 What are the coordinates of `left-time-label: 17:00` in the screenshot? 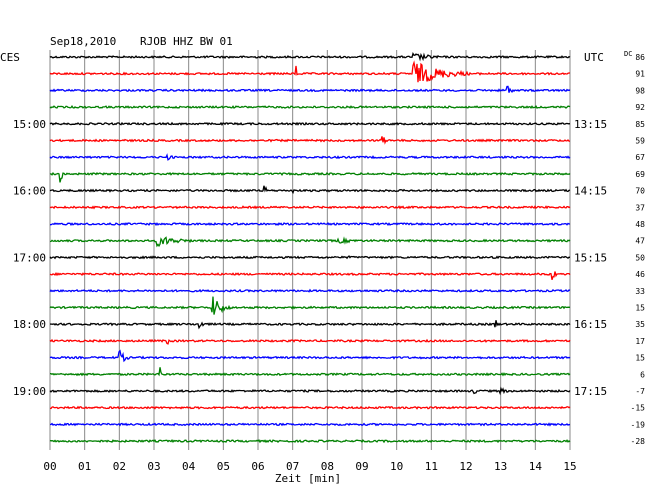 It's located at (29, 257).